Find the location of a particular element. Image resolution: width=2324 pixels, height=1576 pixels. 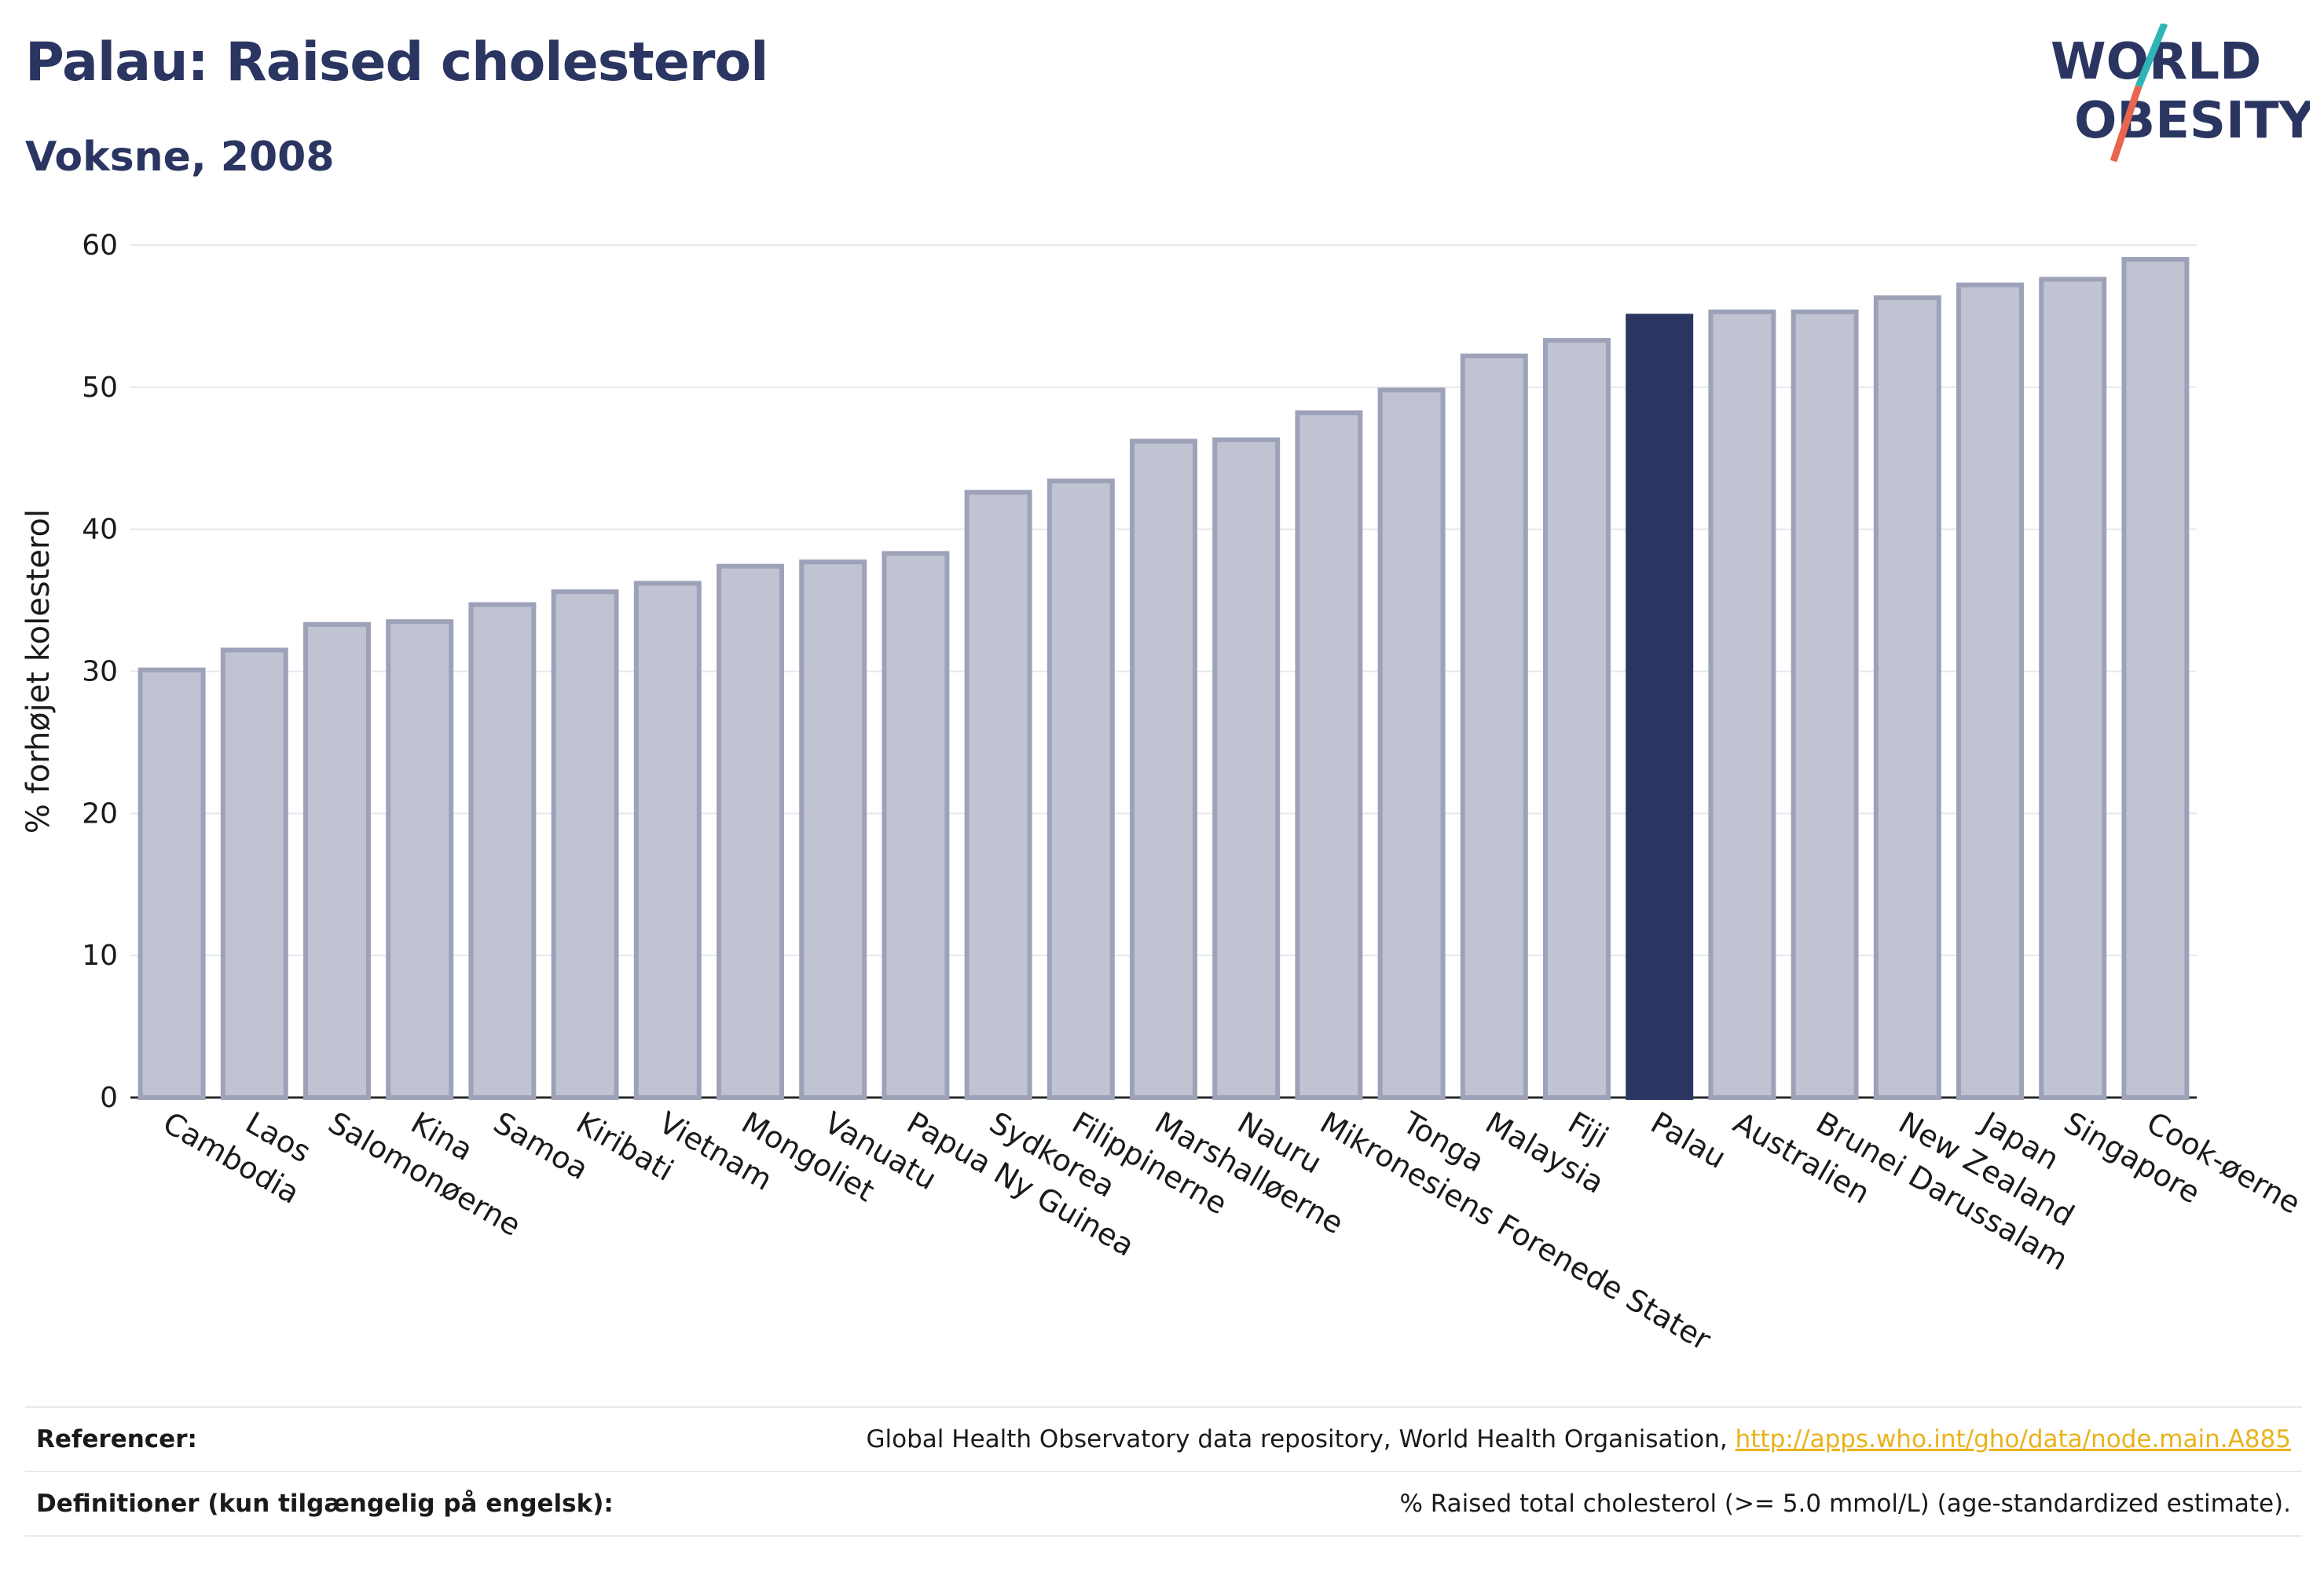

y-tick-label: 40 is located at coordinates (100, 530).